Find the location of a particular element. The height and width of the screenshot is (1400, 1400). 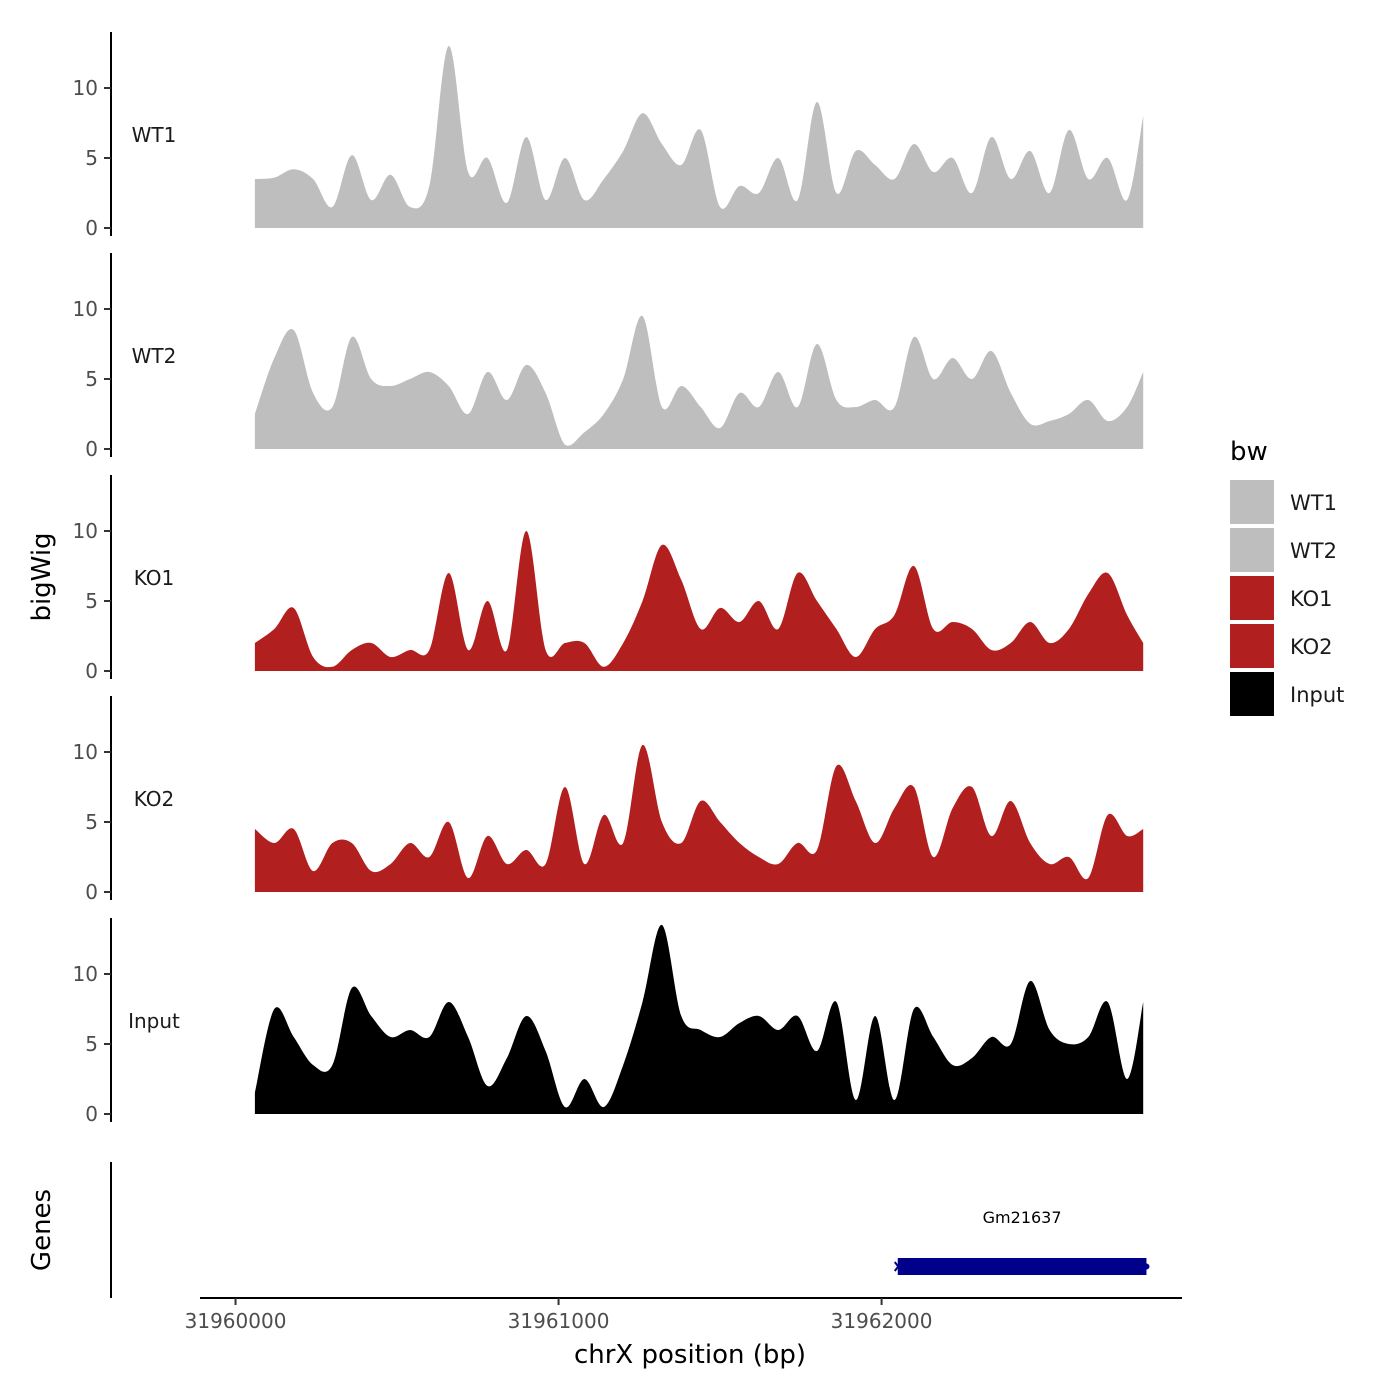

track-label-input: Input is located at coordinates (154, 1021).